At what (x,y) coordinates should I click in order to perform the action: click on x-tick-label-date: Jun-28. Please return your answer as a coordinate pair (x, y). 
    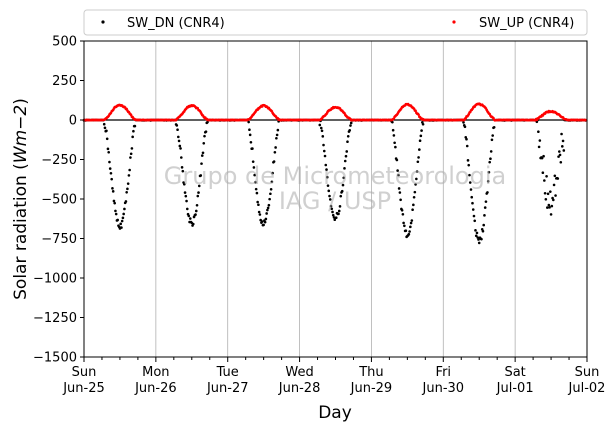
    Looking at the image, I should click on (299, 388).